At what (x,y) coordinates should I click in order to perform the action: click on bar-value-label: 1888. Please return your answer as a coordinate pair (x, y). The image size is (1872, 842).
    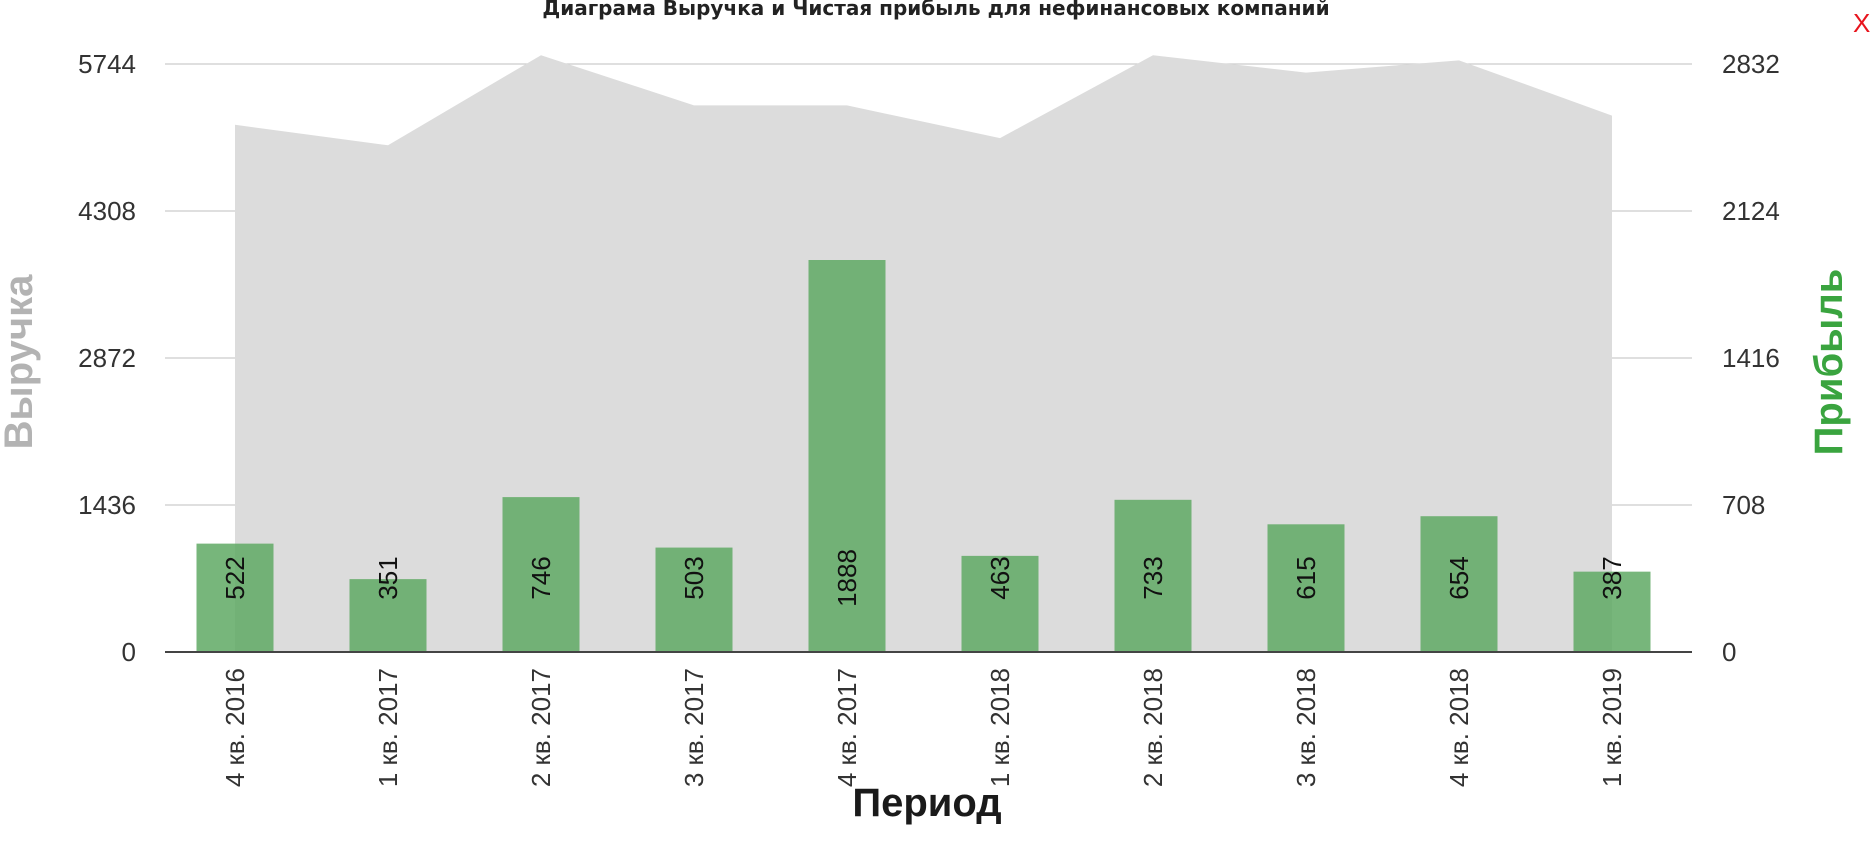
    Looking at the image, I should click on (847, 578).